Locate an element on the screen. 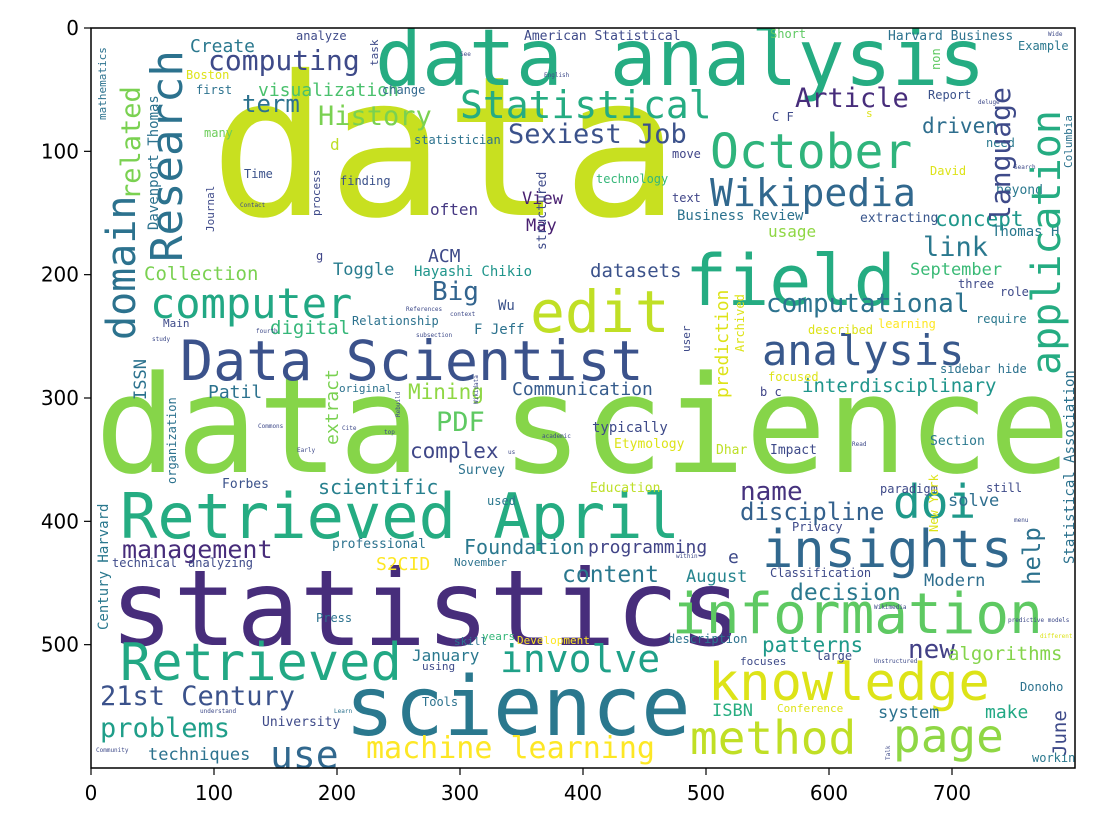 This screenshot has height=831, width=1093. cloud-word: g is located at coordinates (319, 256).